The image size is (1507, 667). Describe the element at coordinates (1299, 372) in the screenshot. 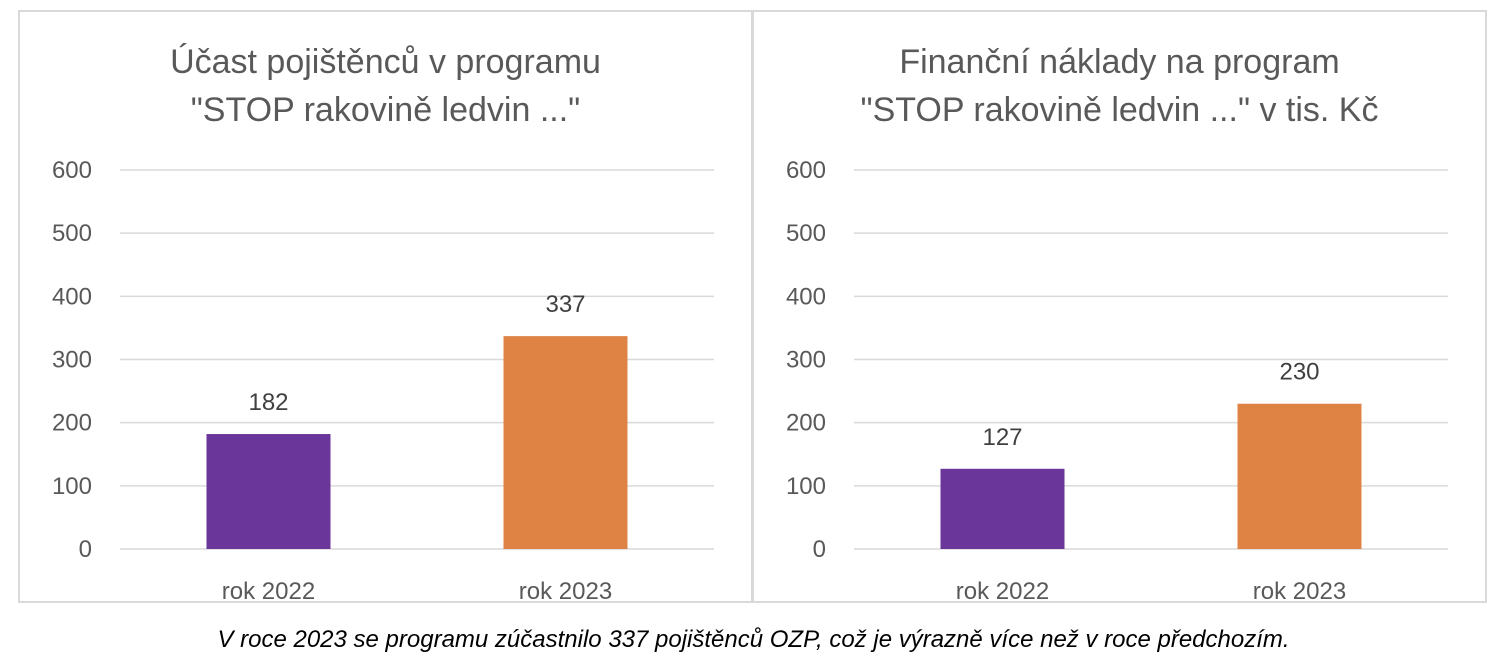

I see `data-label: 230` at that location.